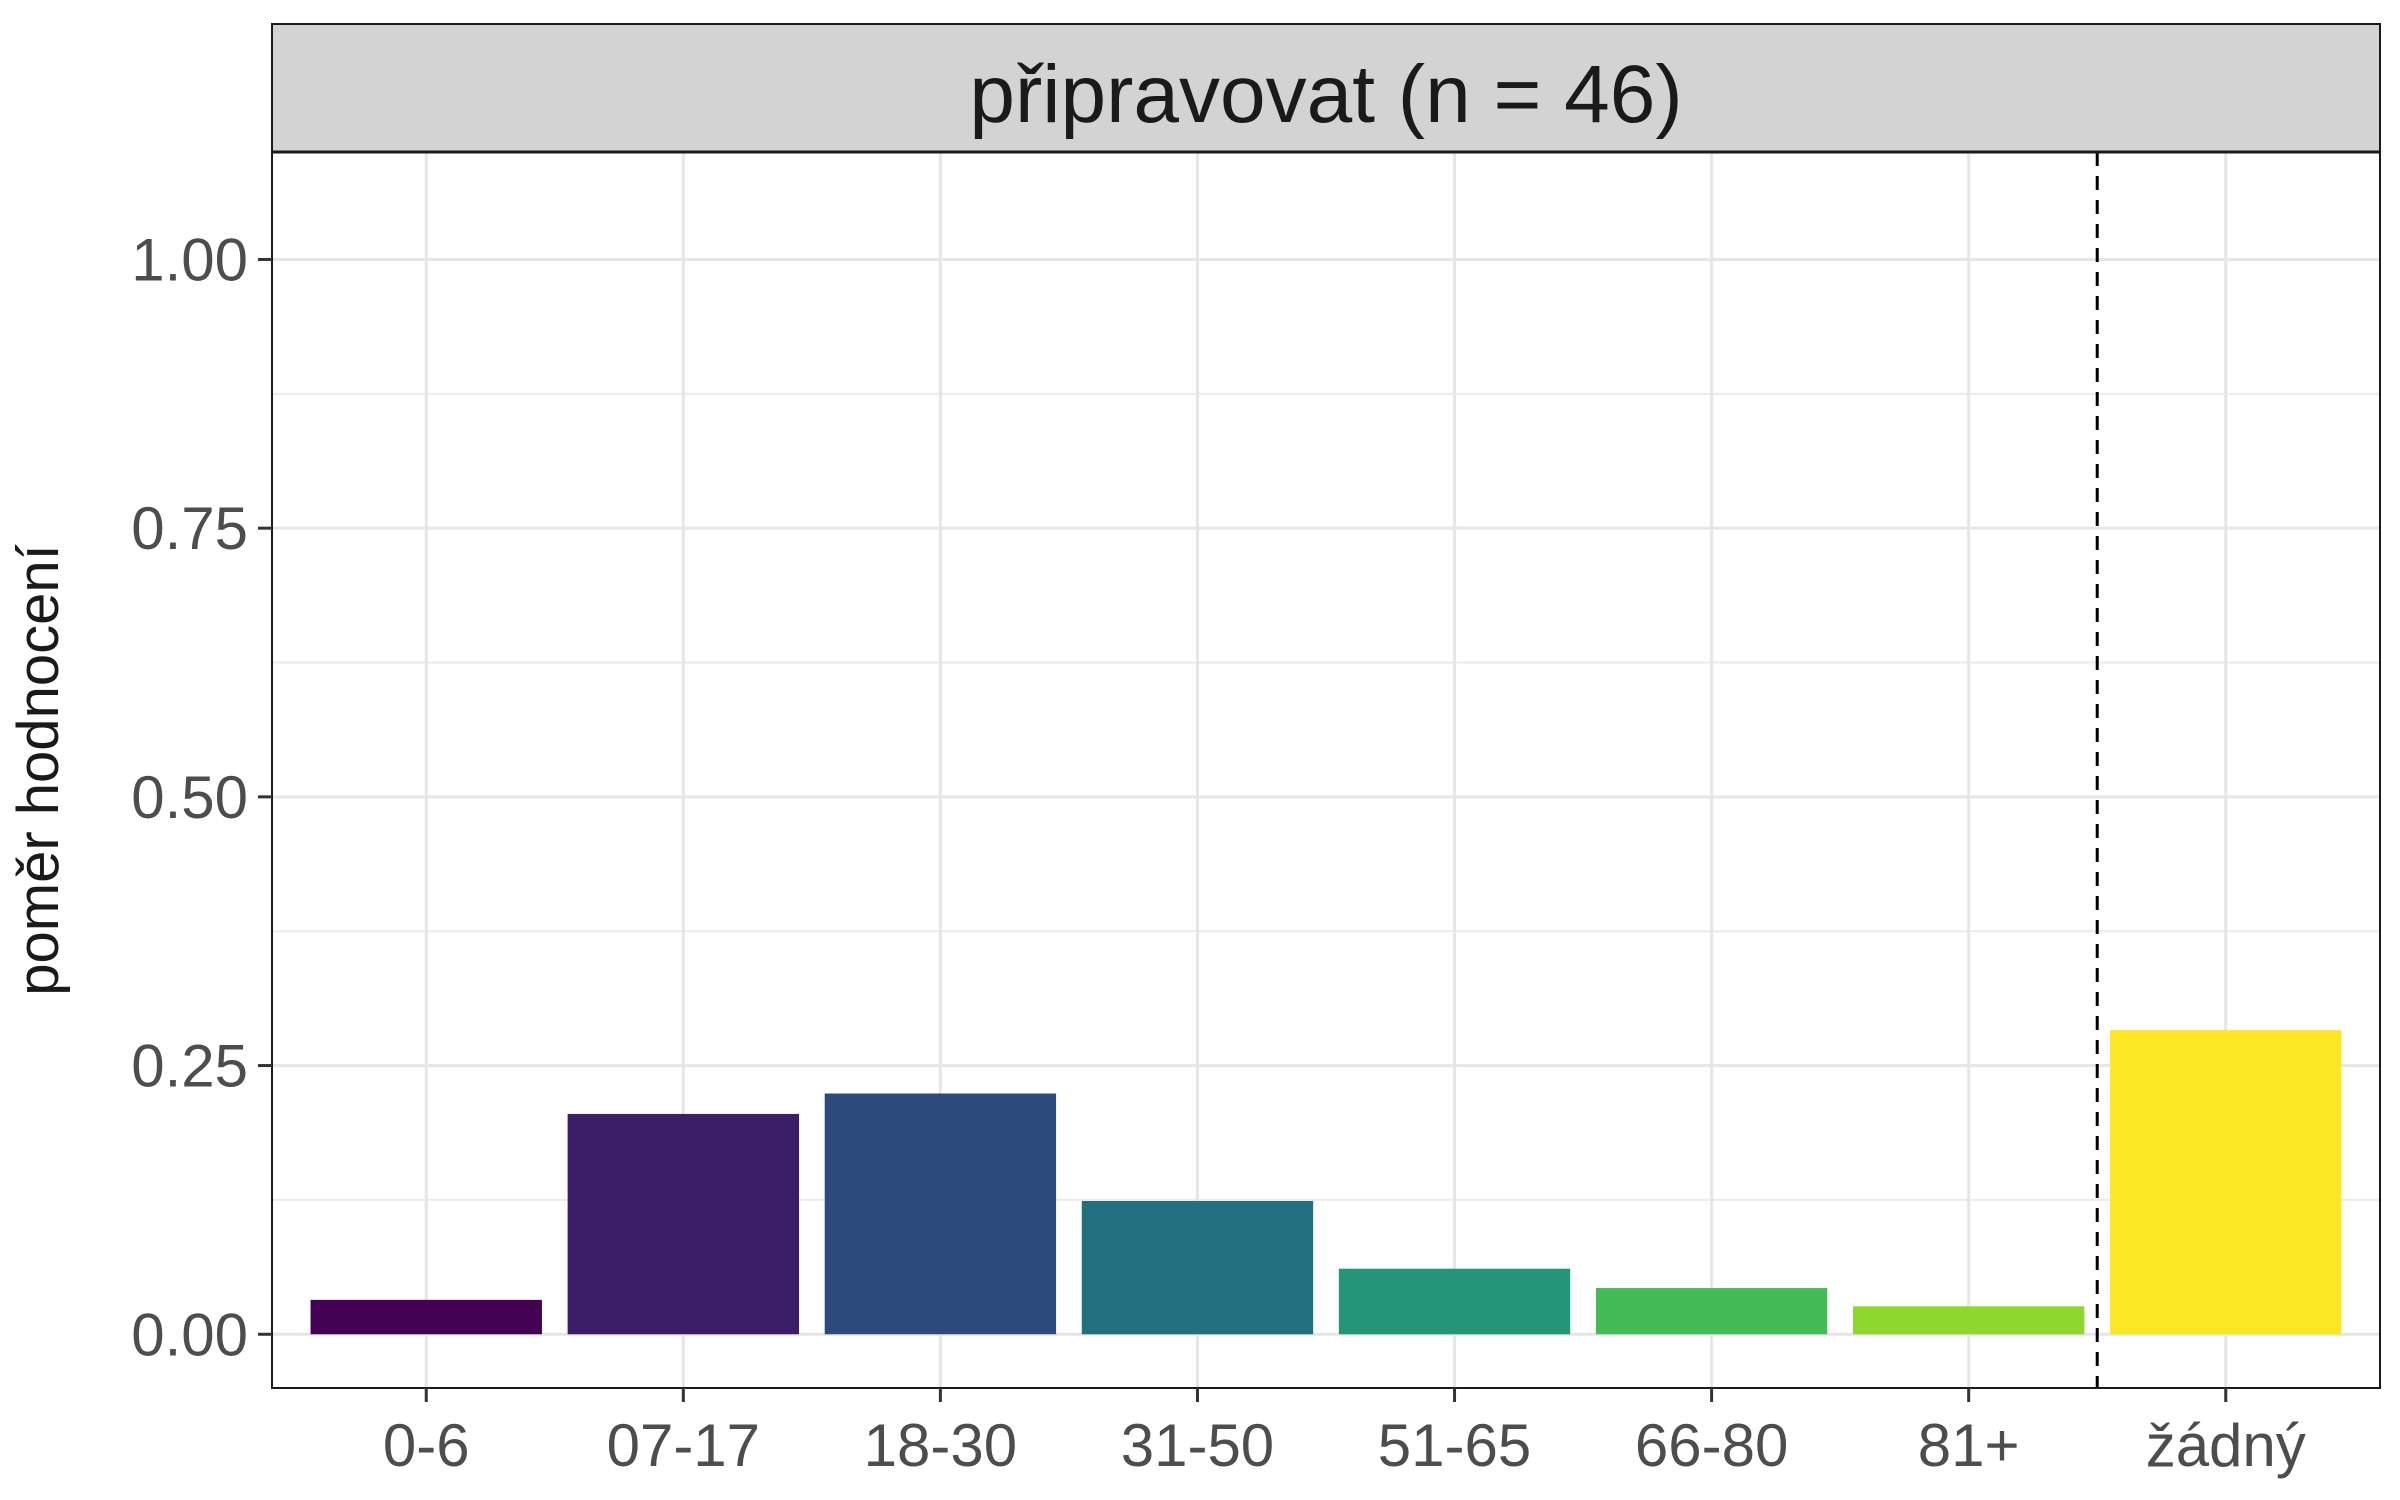 The image size is (2400, 1500). What do you see at coordinates (1325, 94) in the screenshot?
I see `facet-strip-title: připravovat (n = 46)` at bounding box center [1325, 94].